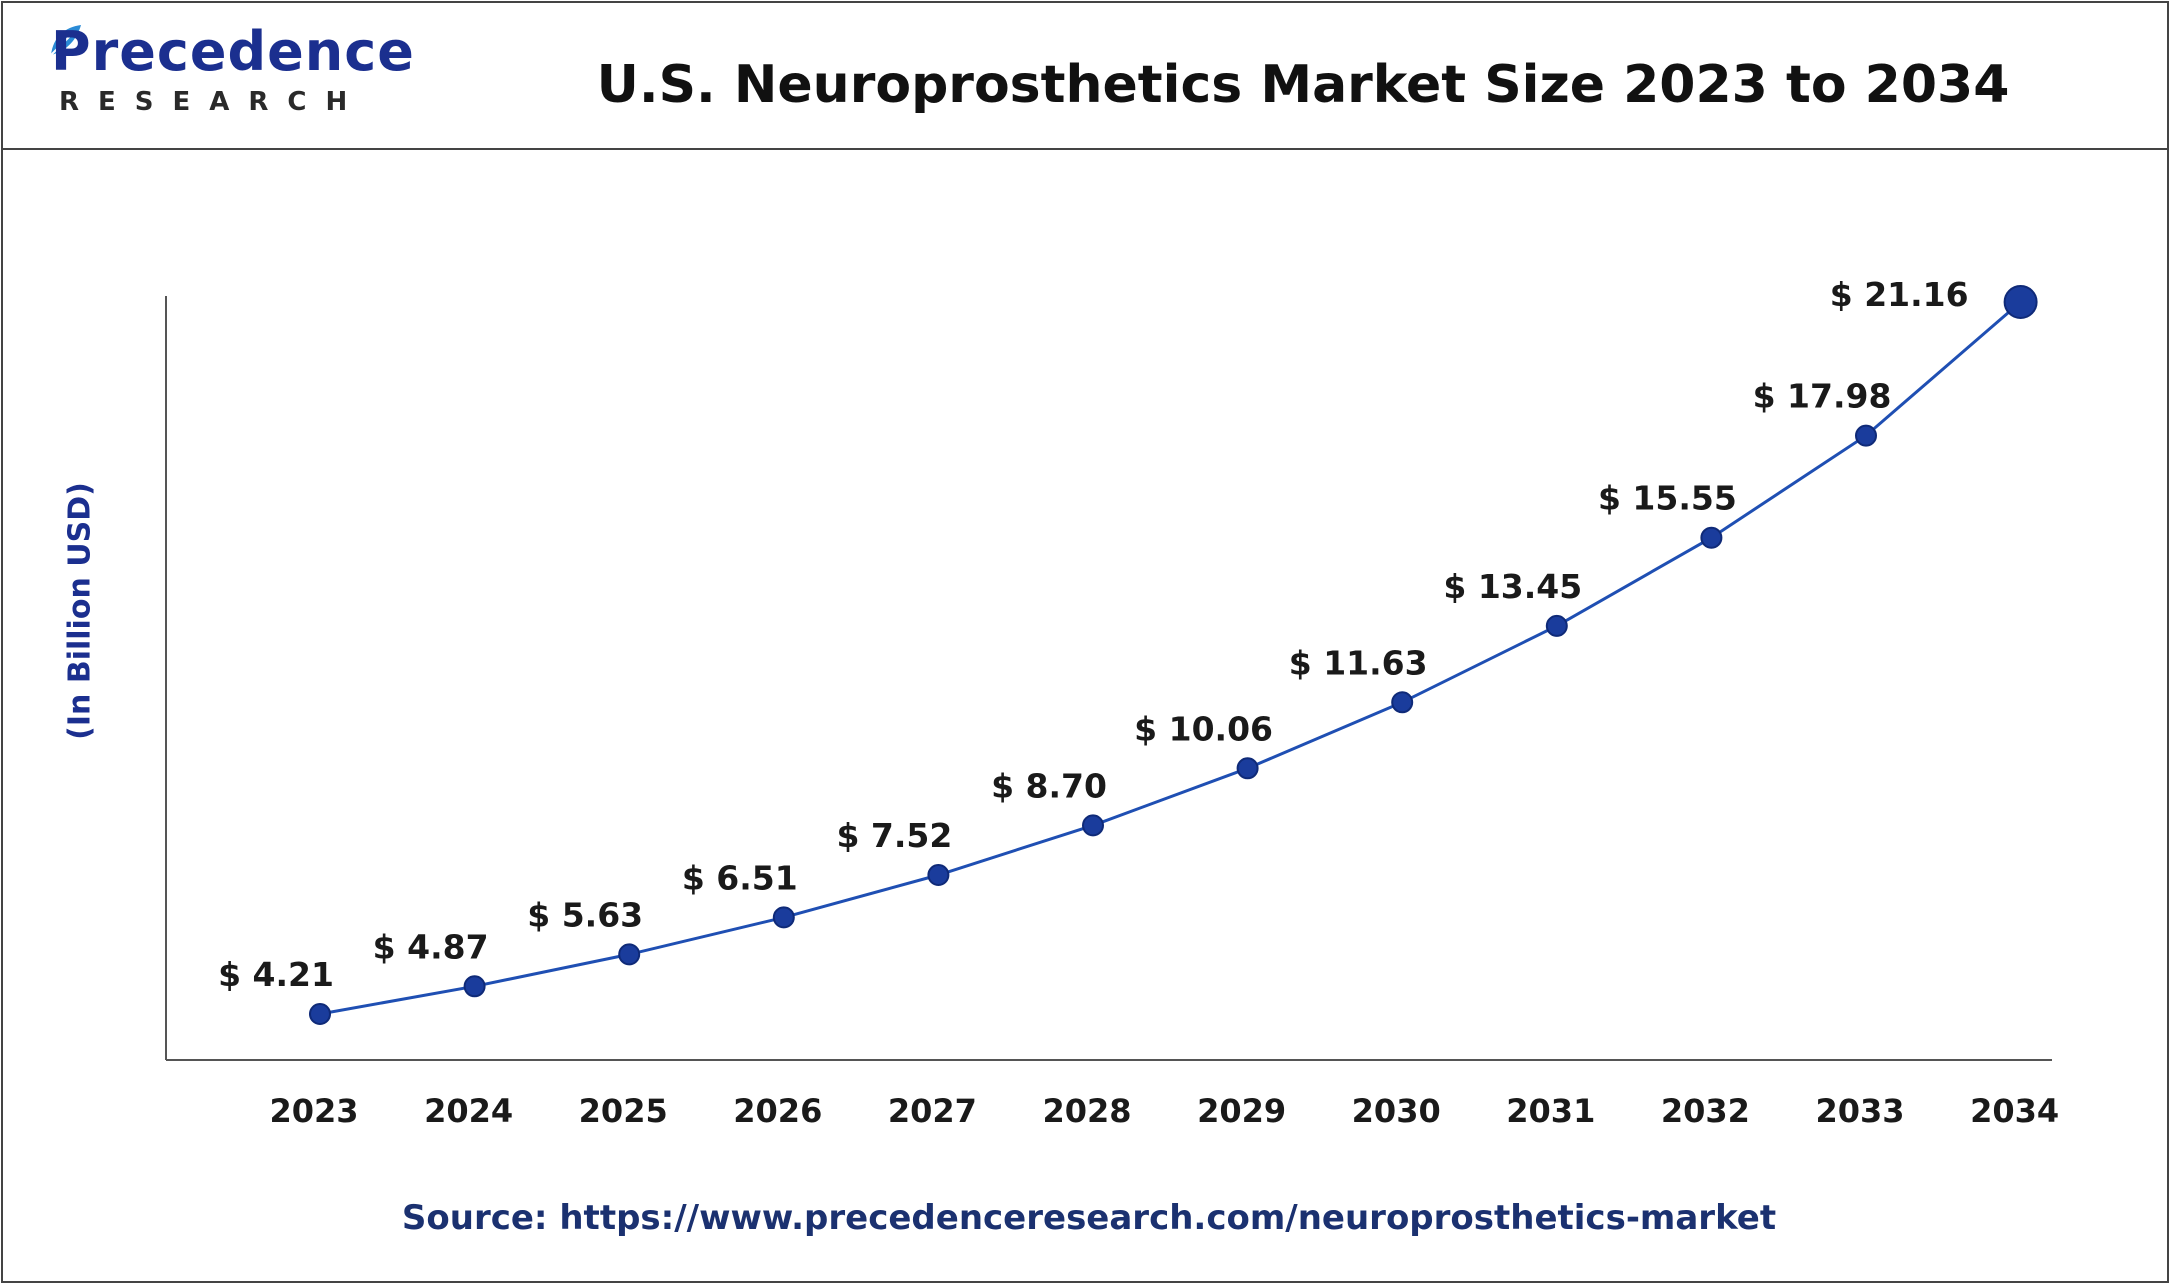 The image size is (2172, 1286). I want to click on x-tick-label-2024: 2024, so click(468, 1111).